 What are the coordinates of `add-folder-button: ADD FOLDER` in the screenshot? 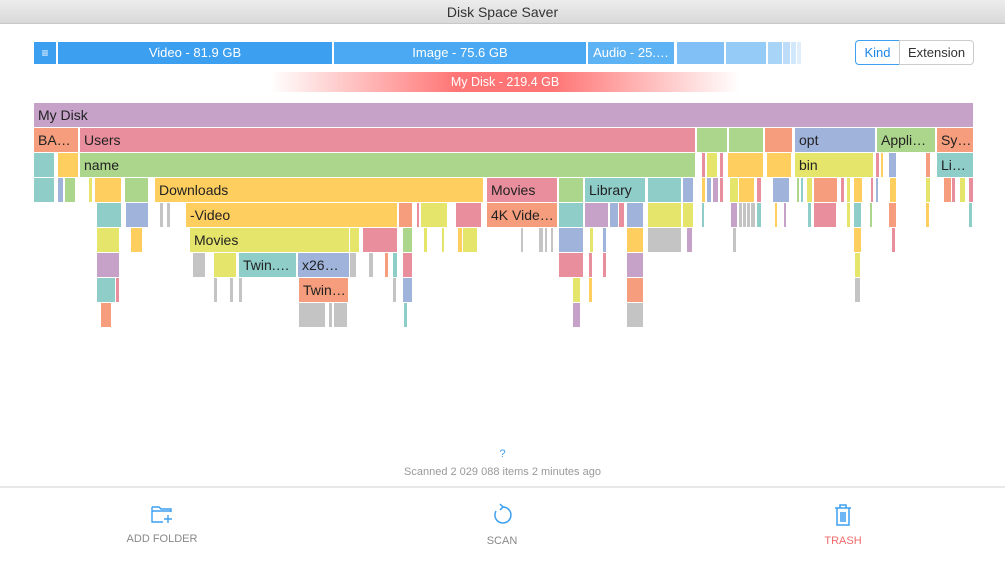 It's located at (162, 524).